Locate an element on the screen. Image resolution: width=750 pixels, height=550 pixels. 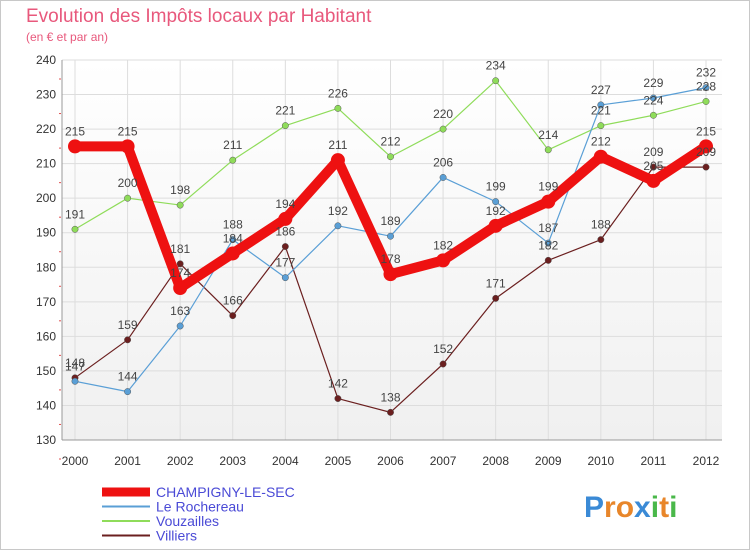
y-axis: 130 140 150 160 170 180 190 200 210 220 230 240 is located at coordinates (48, 256).